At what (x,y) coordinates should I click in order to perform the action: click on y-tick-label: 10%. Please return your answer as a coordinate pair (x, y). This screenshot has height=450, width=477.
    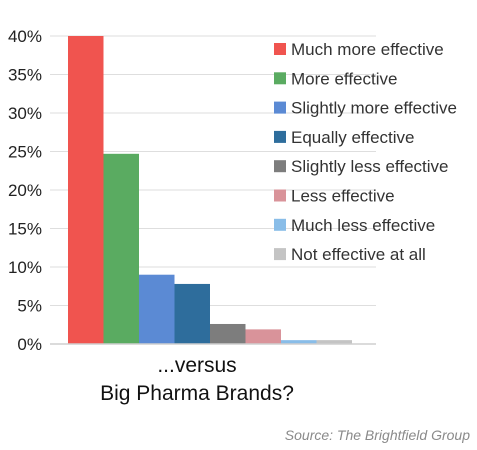
    Looking at the image, I should click on (25, 267).